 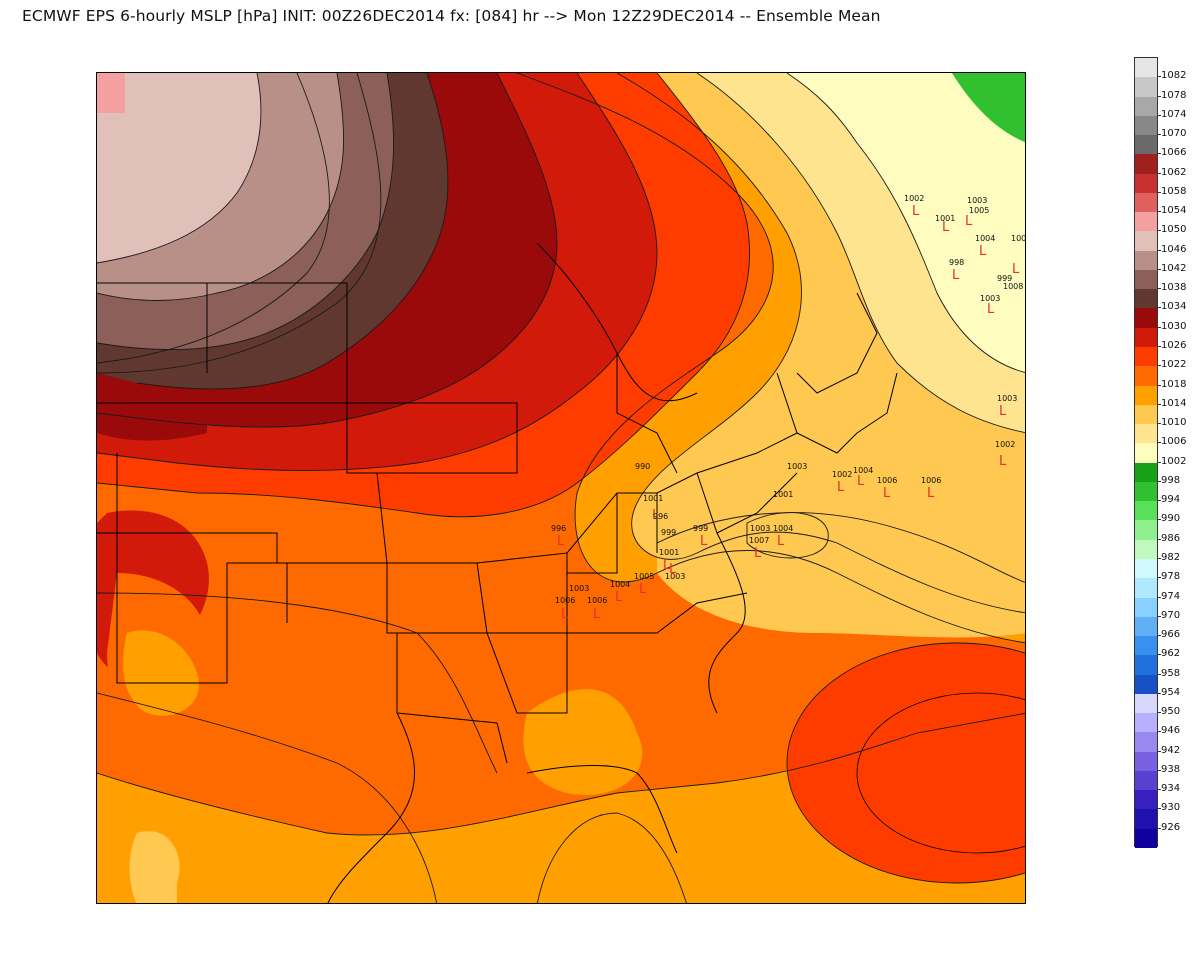 I want to click on legend-label: 998, so click(x=1171, y=480).